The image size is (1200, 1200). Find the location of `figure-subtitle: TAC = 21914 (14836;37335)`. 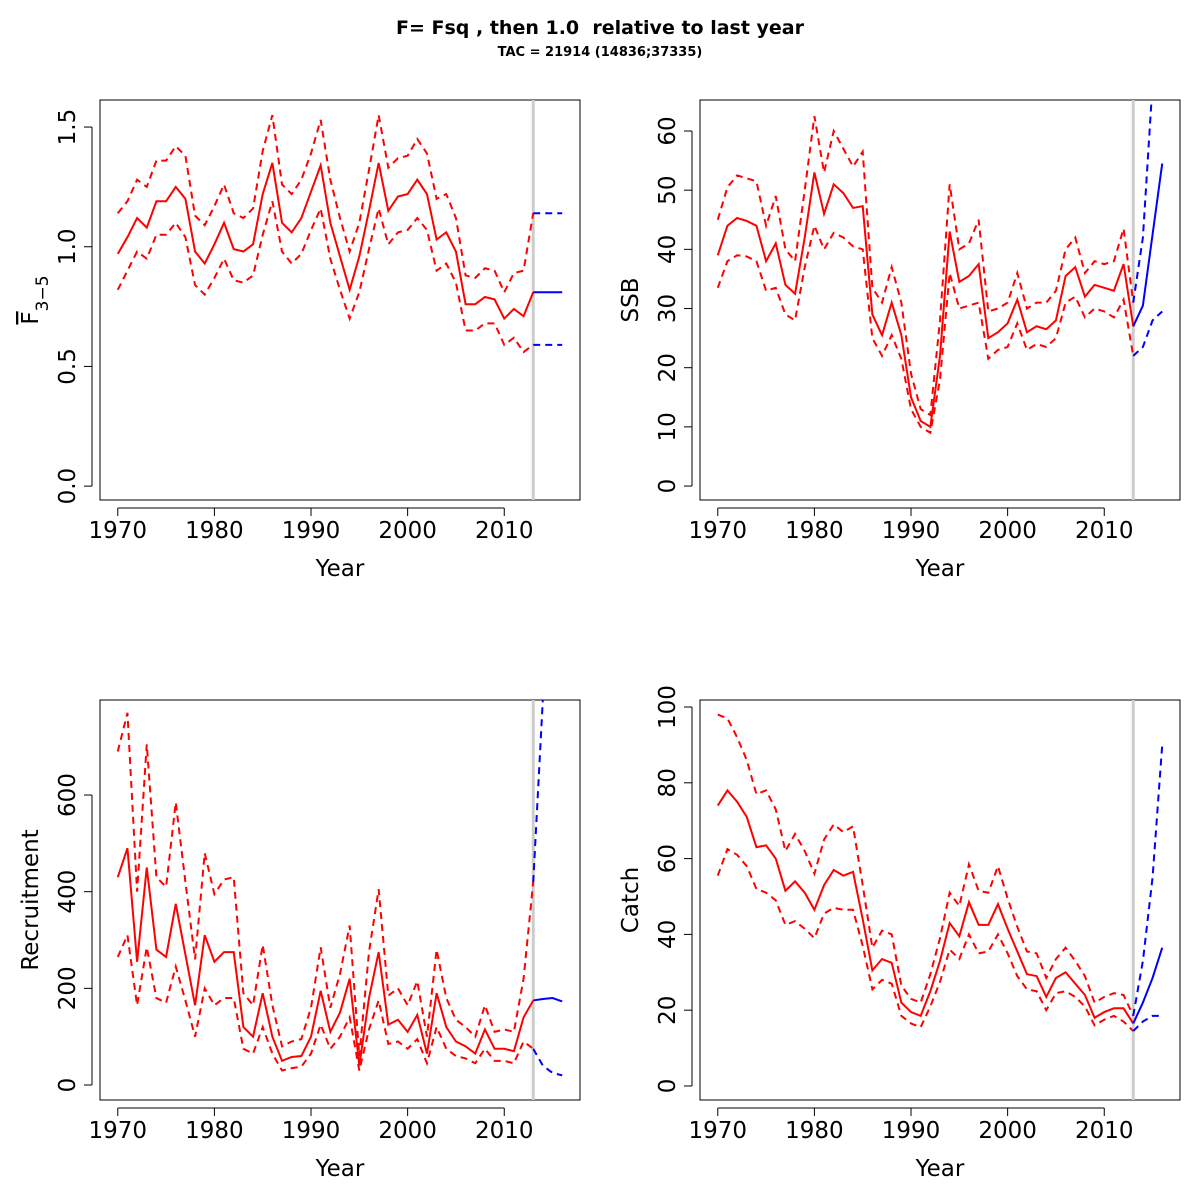

figure-subtitle: TAC = 21914 (14836;37335) is located at coordinates (600, 52).